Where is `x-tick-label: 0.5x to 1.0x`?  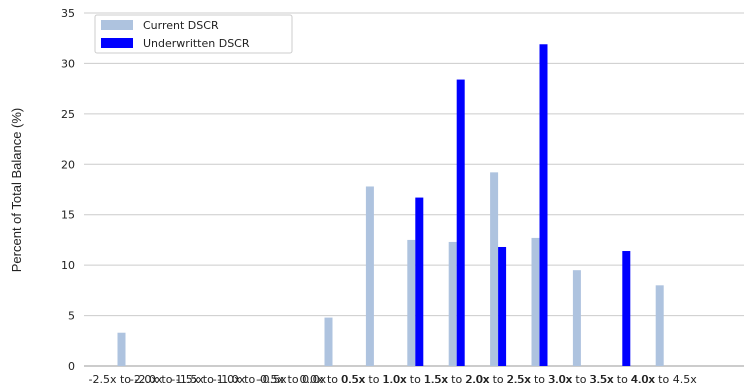
x-tick-label: 0.5x to 1.0x is located at coordinates (374, 379).